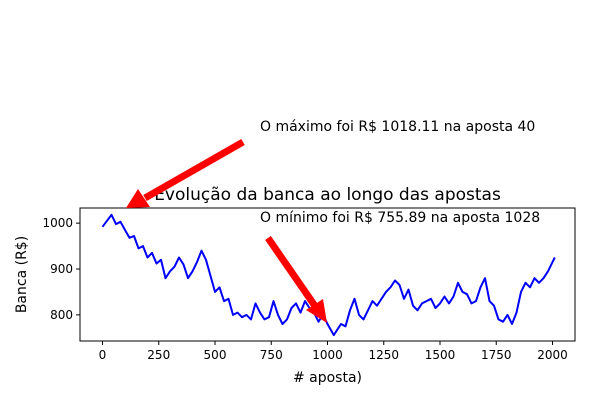 The image size is (600, 400). Describe the element at coordinates (57, 223) in the screenshot. I see `y-tick-label-2: 1000` at that location.